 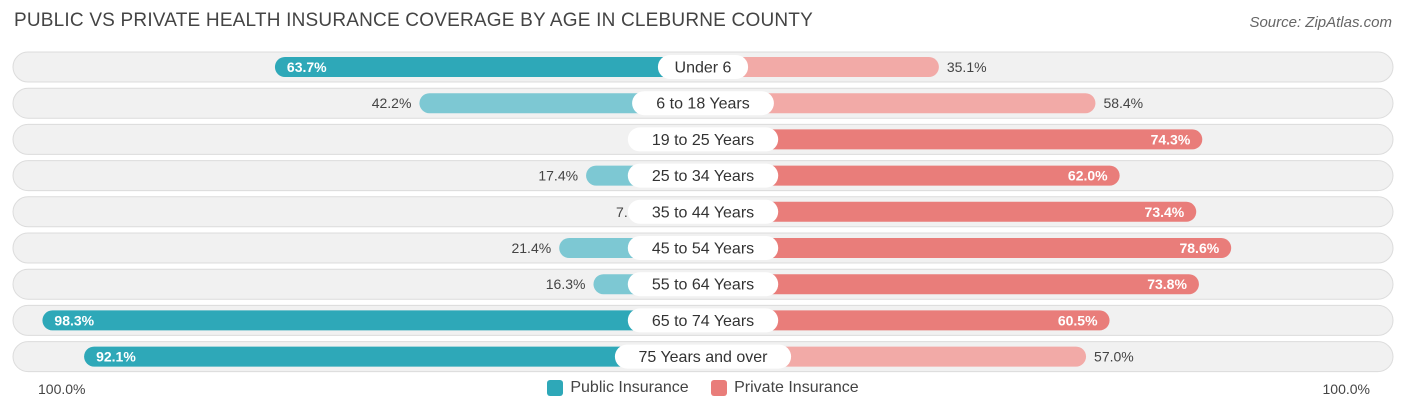 I want to click on public-value-label: 21.4%, so click(x=531, y=248).